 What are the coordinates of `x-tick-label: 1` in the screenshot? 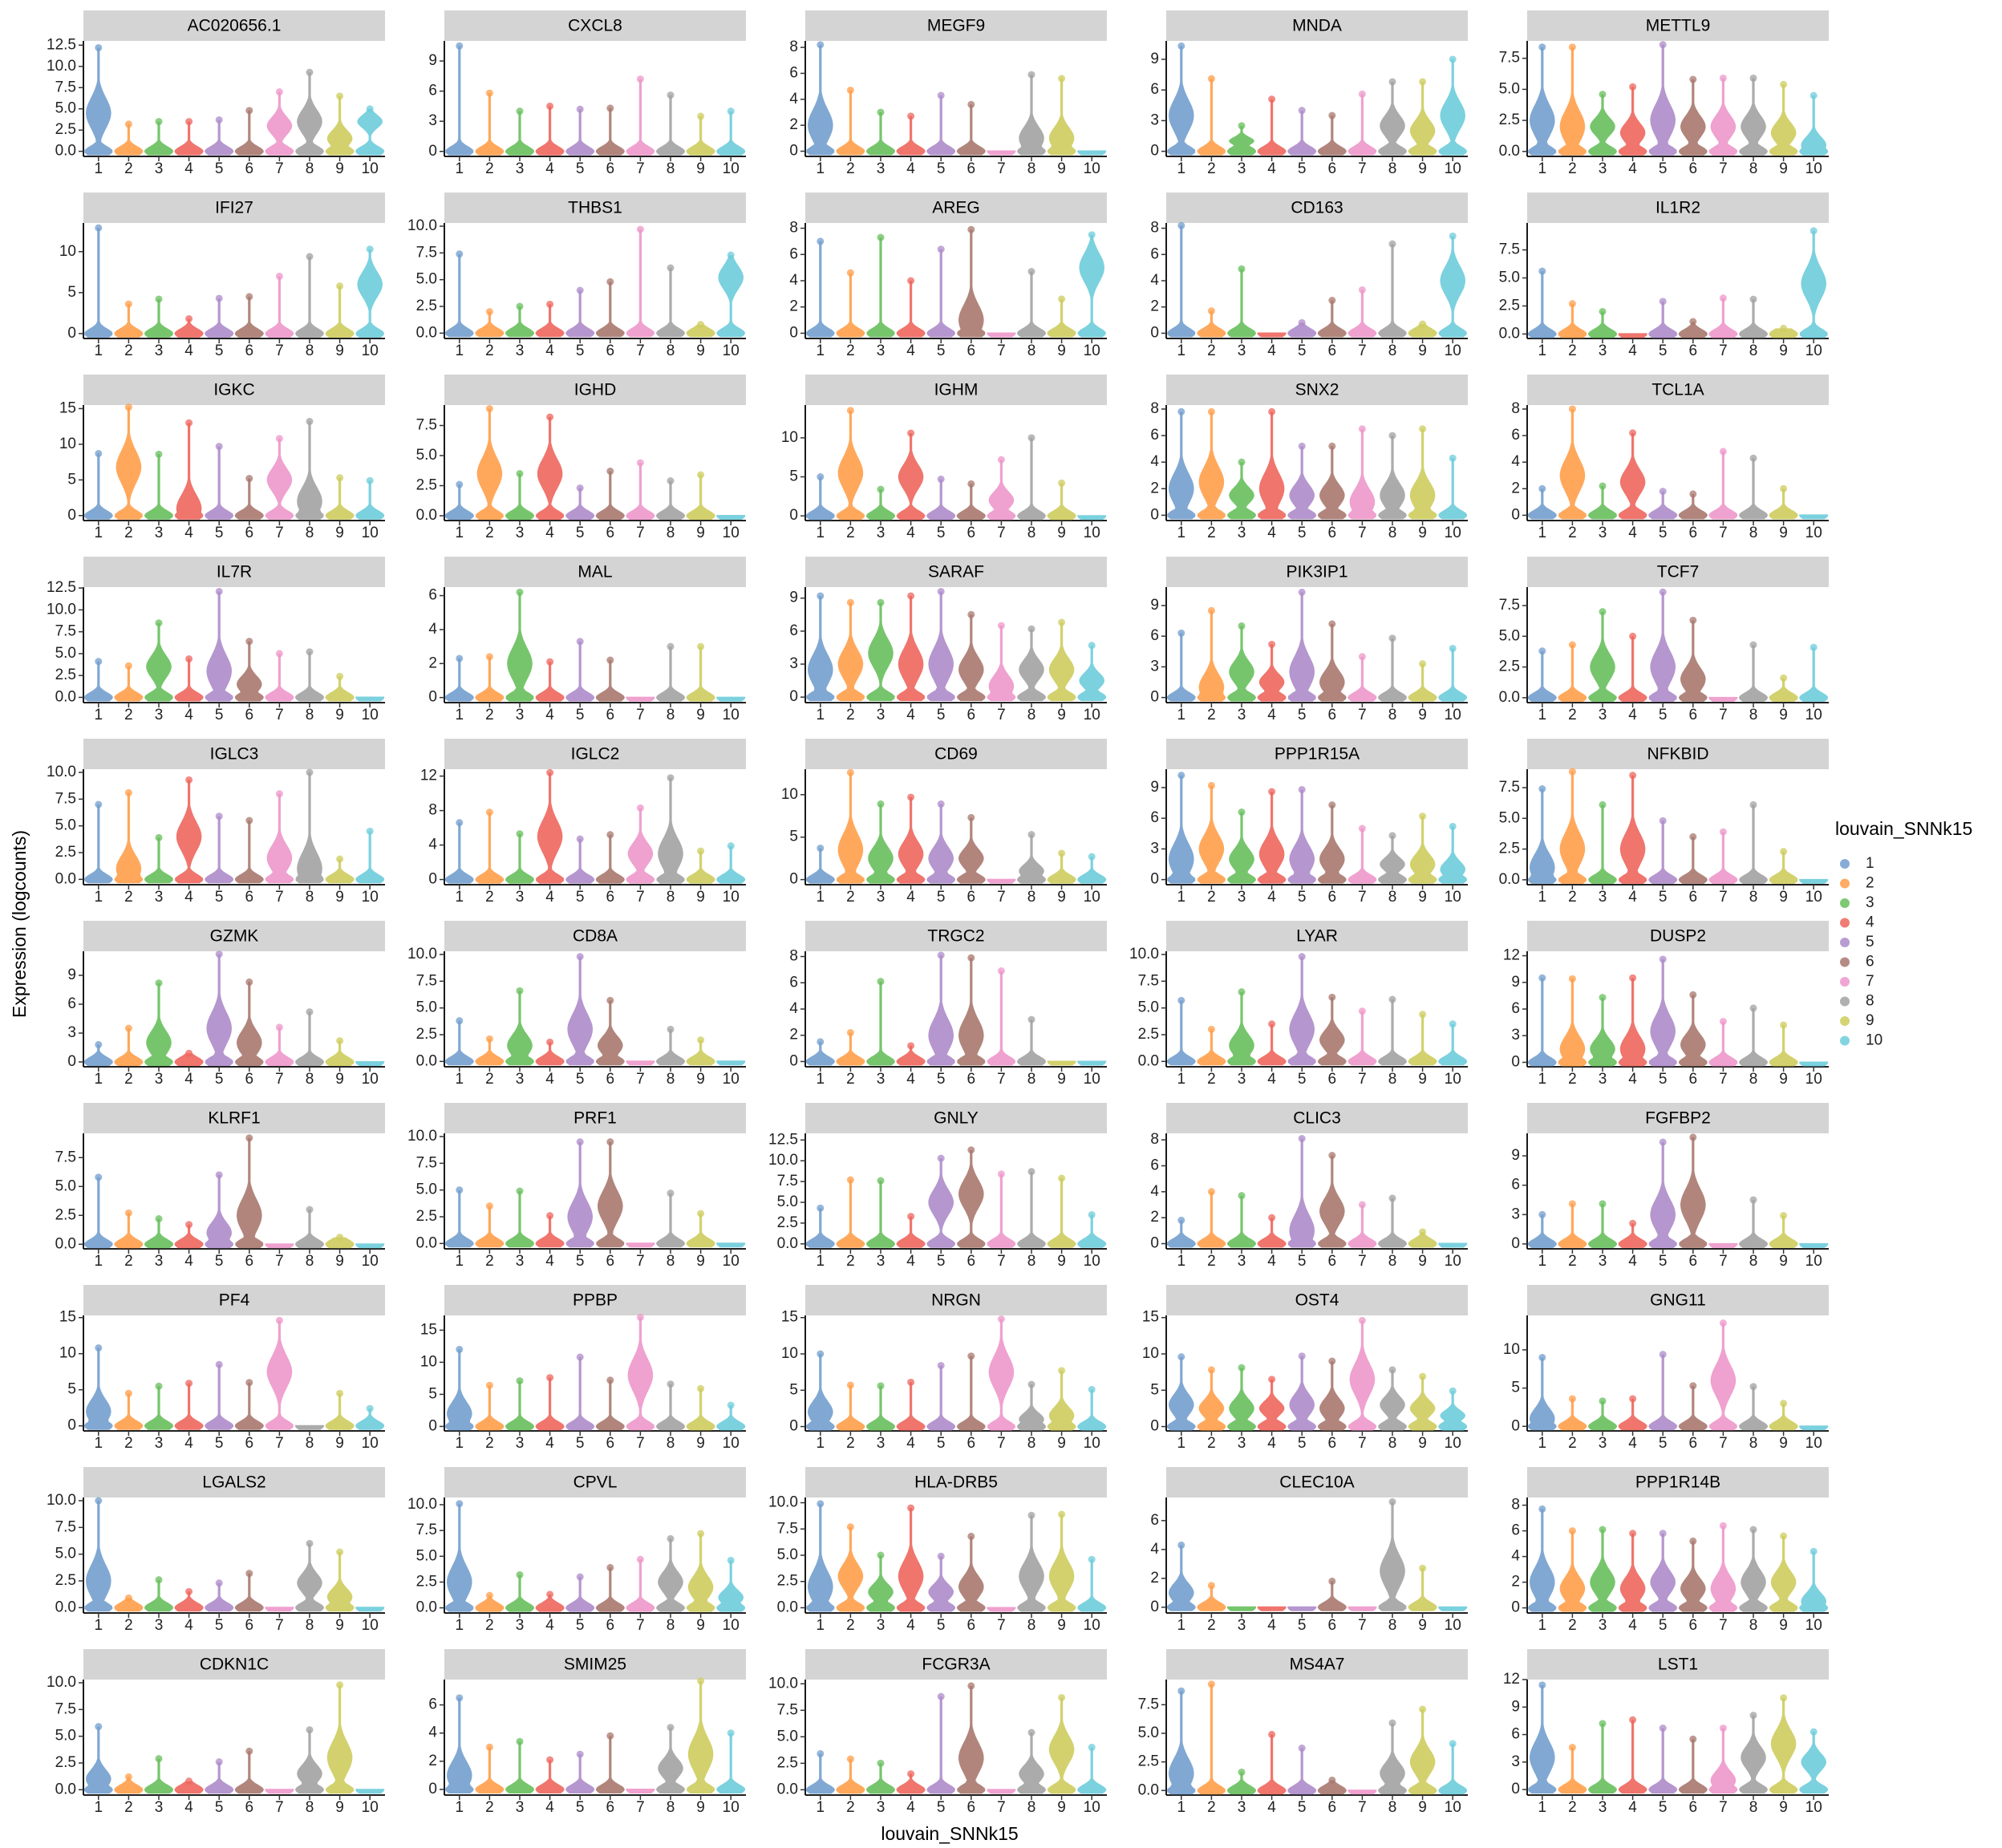 It's located at (1181, 715).